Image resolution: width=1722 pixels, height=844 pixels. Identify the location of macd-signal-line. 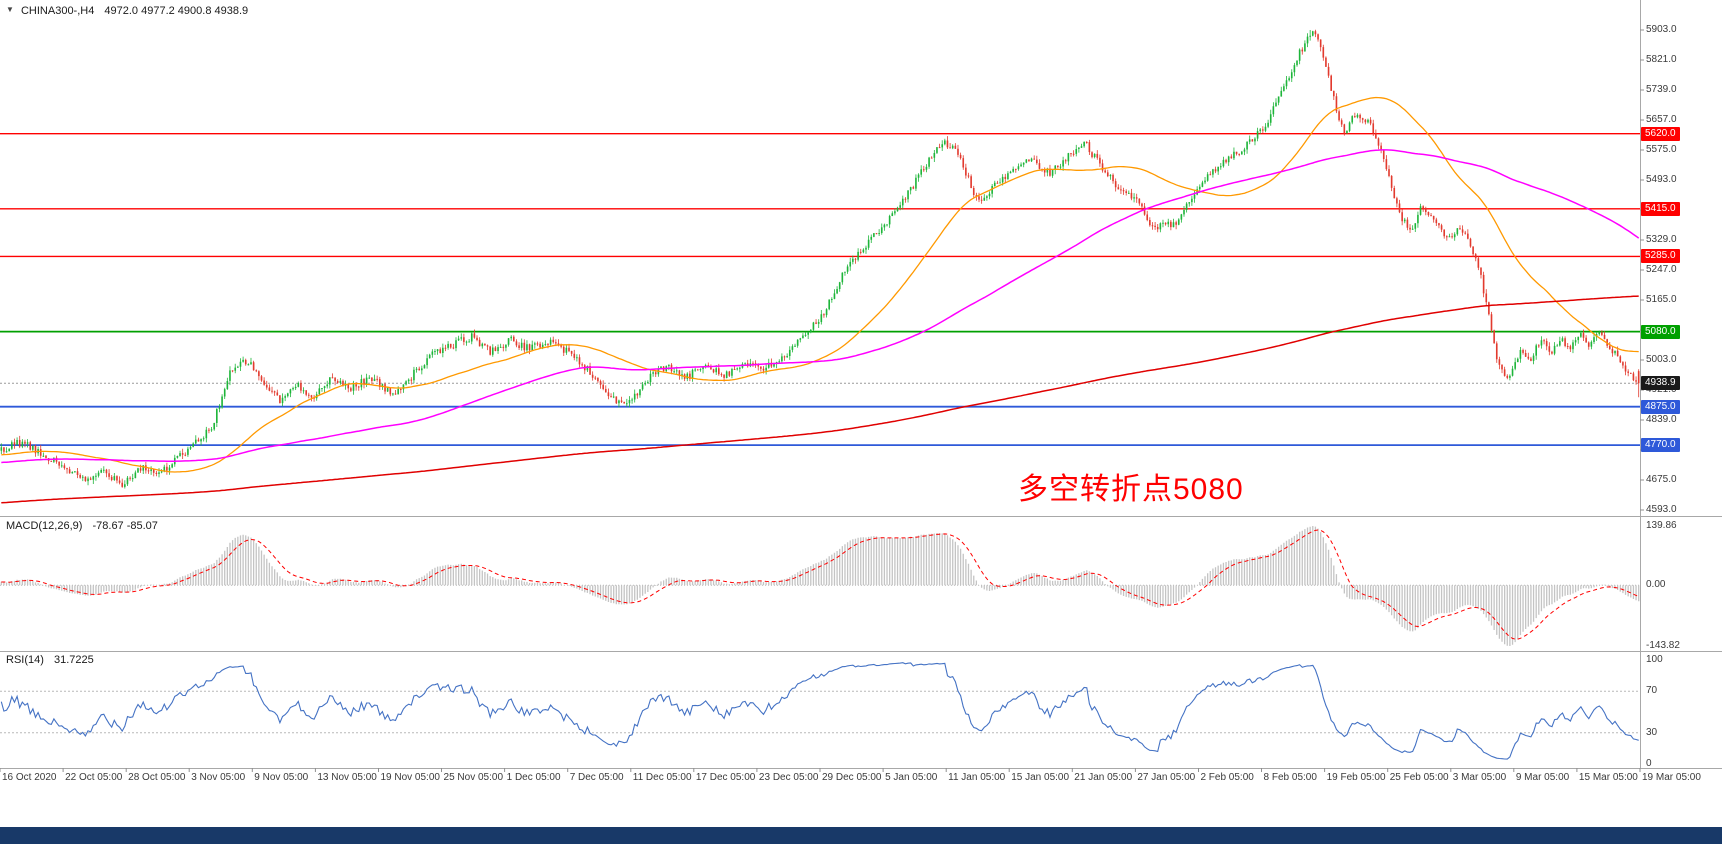
(820, 584).